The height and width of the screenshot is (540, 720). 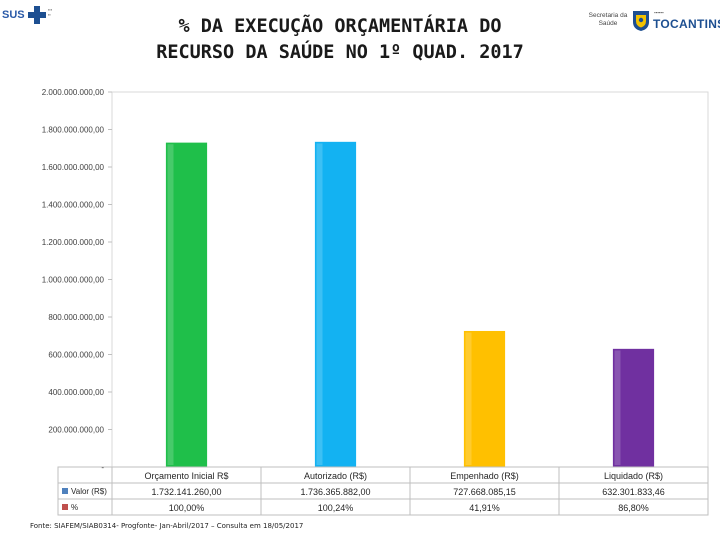 I want to click on data-value-label: 632.301.833,46, so click(x=633, y=492).